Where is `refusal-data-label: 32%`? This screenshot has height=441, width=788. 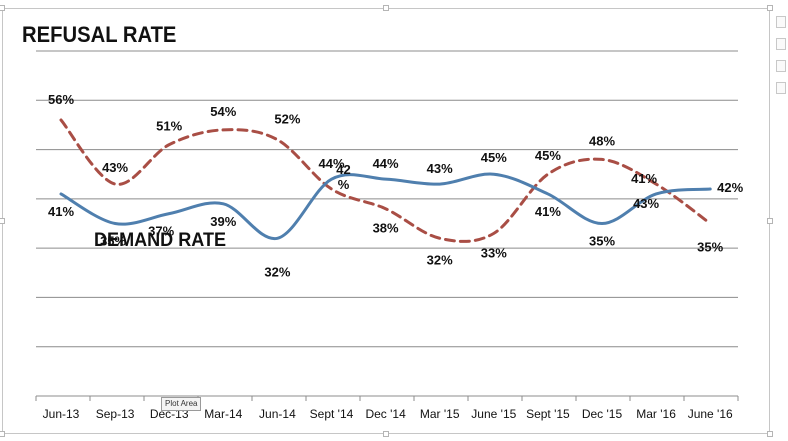 refusal-data-label: 32% is located at coordinates (440, 259).